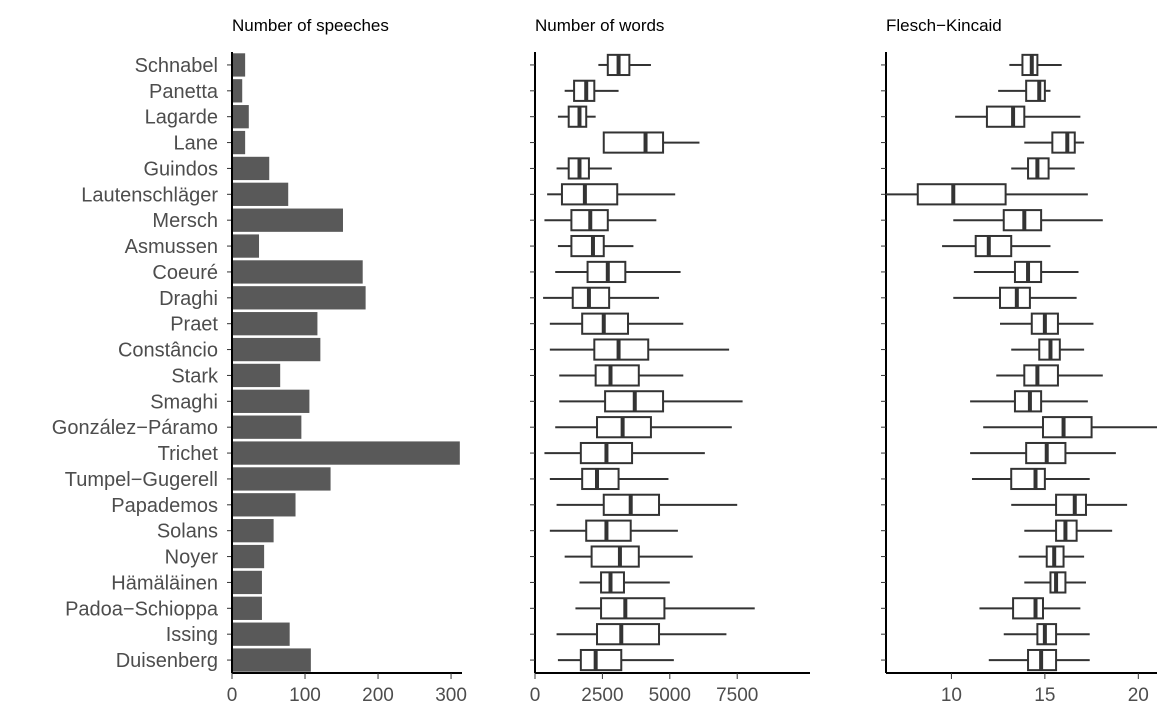  What do you see at coordinates (251, 168) in the screenshot?
I see `bar-guindos` at bounding box center [251, 168].